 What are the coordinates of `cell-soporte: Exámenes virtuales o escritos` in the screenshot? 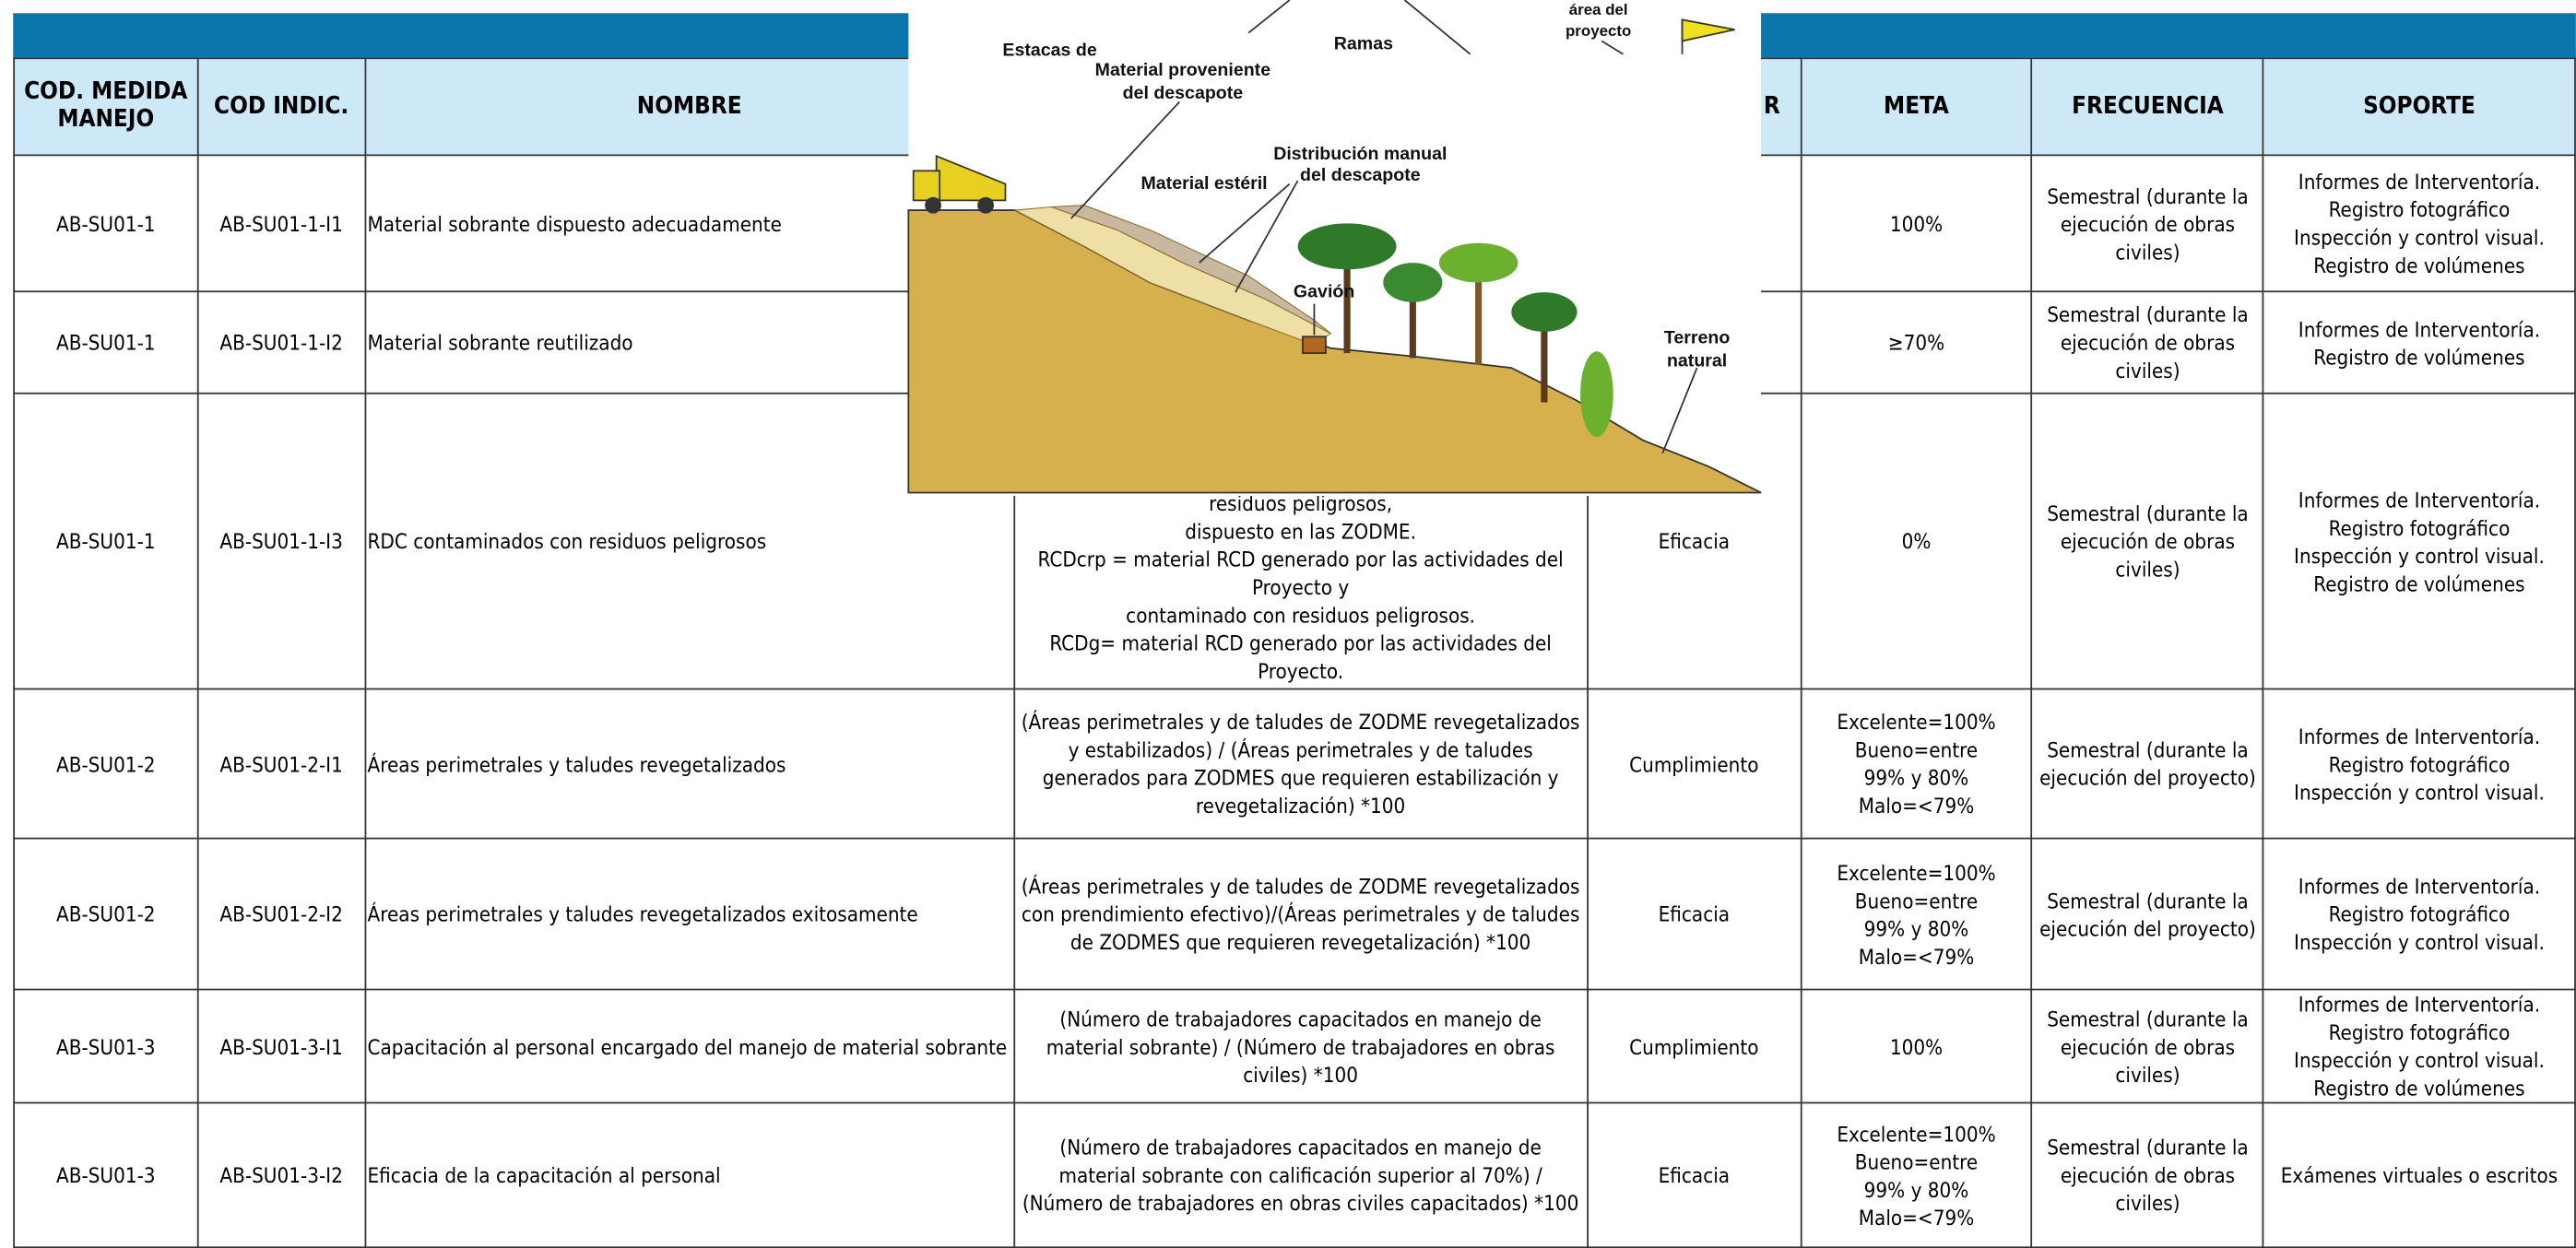 It's located at (2419, 1174).